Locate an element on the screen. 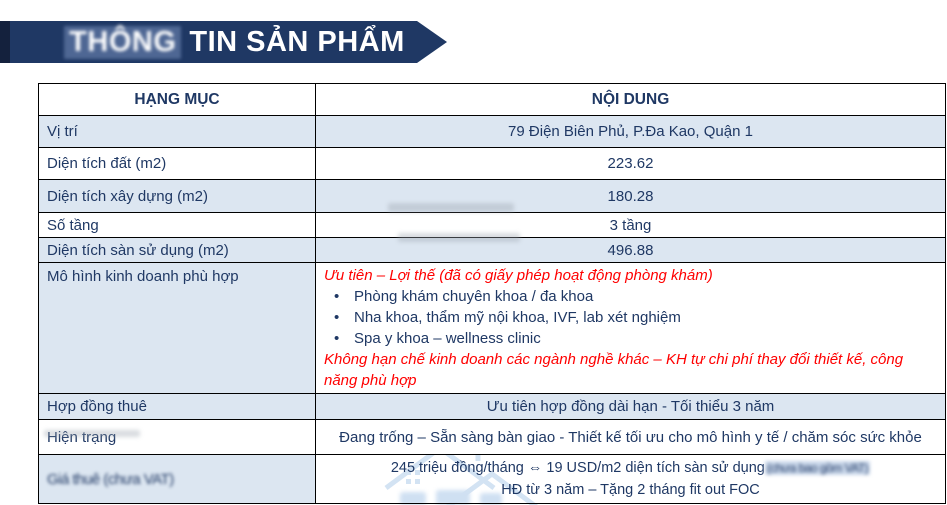 This screenshot has height=505, width=947. table-row-construction-area: Diện tích xây dựng (m2) 180.28 is located at coordinates (492, 196).